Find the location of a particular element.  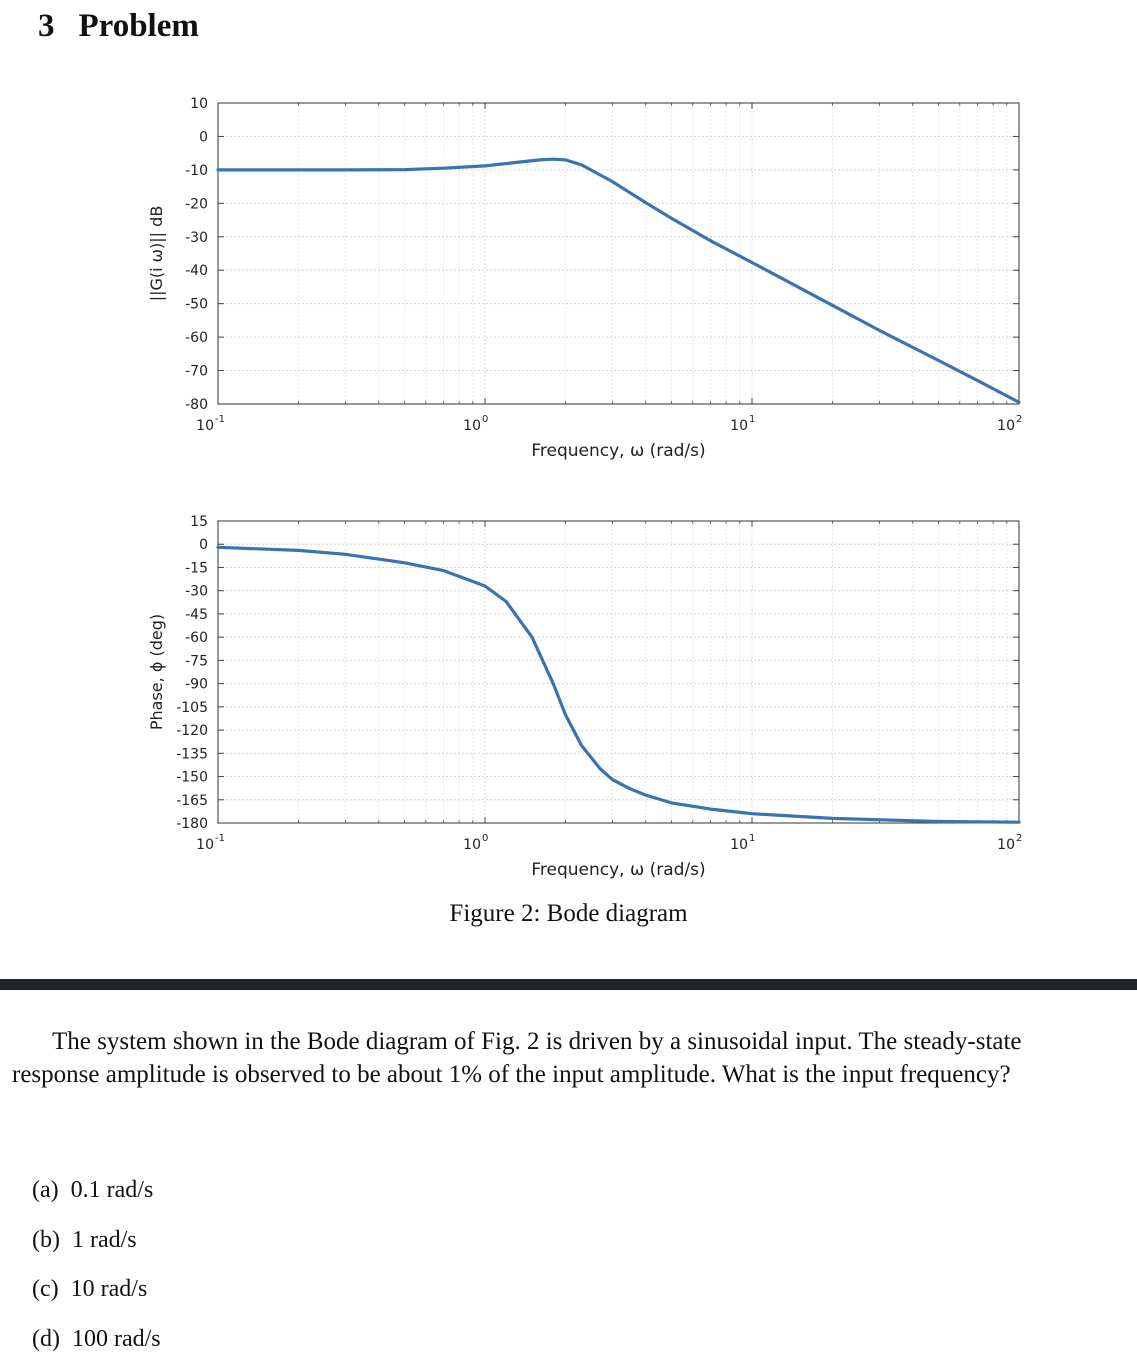

option-d: (d) 100 rad/s is located at coordinates (96, 1345).